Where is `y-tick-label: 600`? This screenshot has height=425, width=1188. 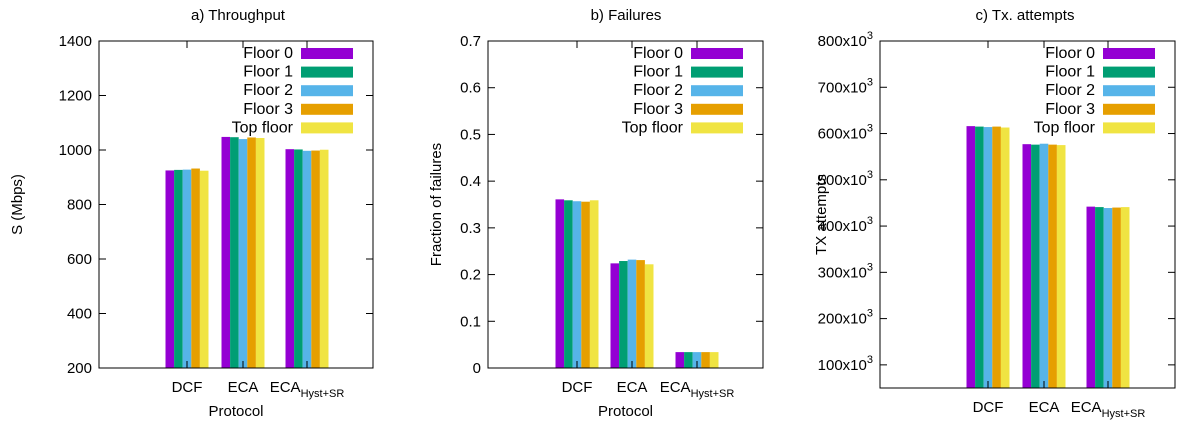
y-tick-label: 600 is located at coordinates (79, 259).